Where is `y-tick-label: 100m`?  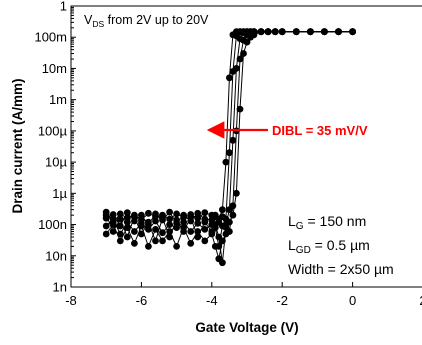 y-tick-label: 100m is located at coordinates (50, 37).